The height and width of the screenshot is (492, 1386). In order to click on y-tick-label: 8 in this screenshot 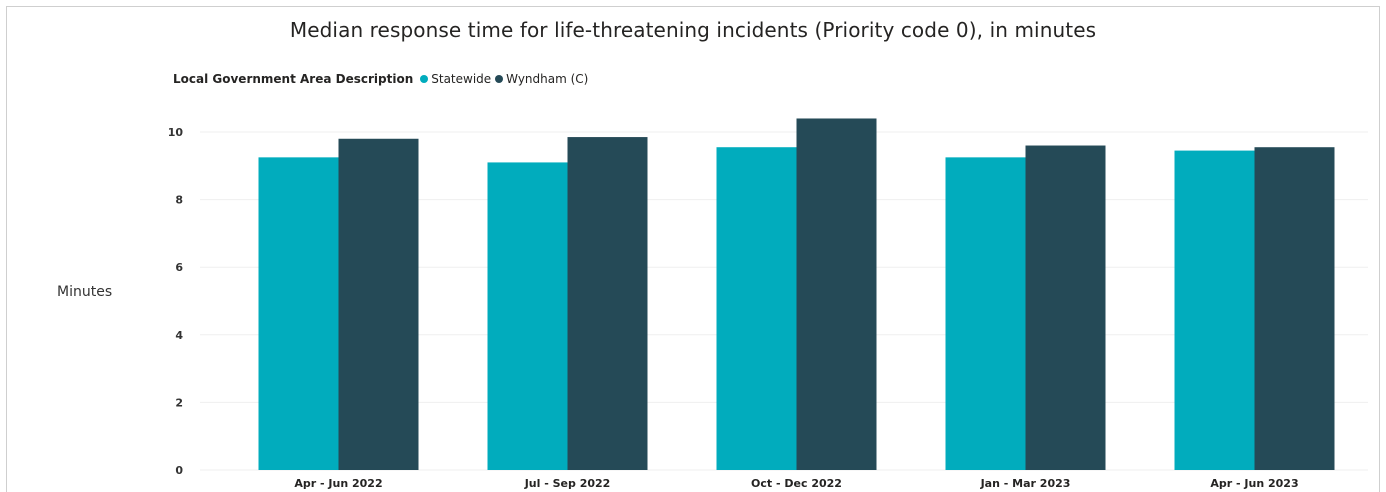, I will do `click(179, 200)`.